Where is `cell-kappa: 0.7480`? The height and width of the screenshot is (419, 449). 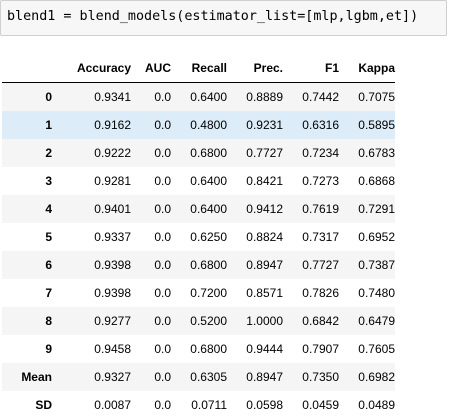 cell-kappa: 0.7480 is located at coordinates (367, 293).